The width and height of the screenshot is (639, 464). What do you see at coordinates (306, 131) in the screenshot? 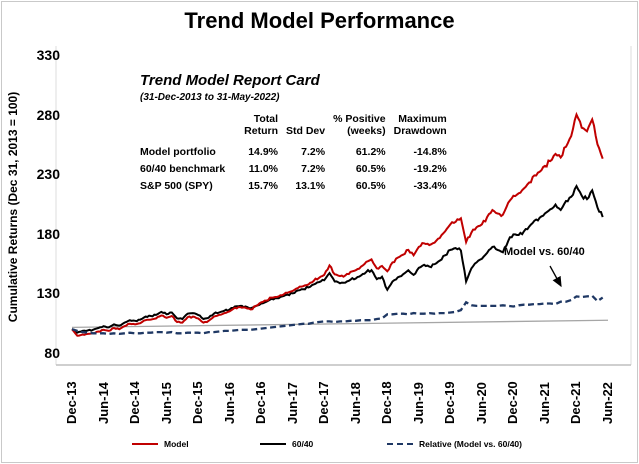
I see `report-col-header: Std Dev` at bounding box center [306, 131].